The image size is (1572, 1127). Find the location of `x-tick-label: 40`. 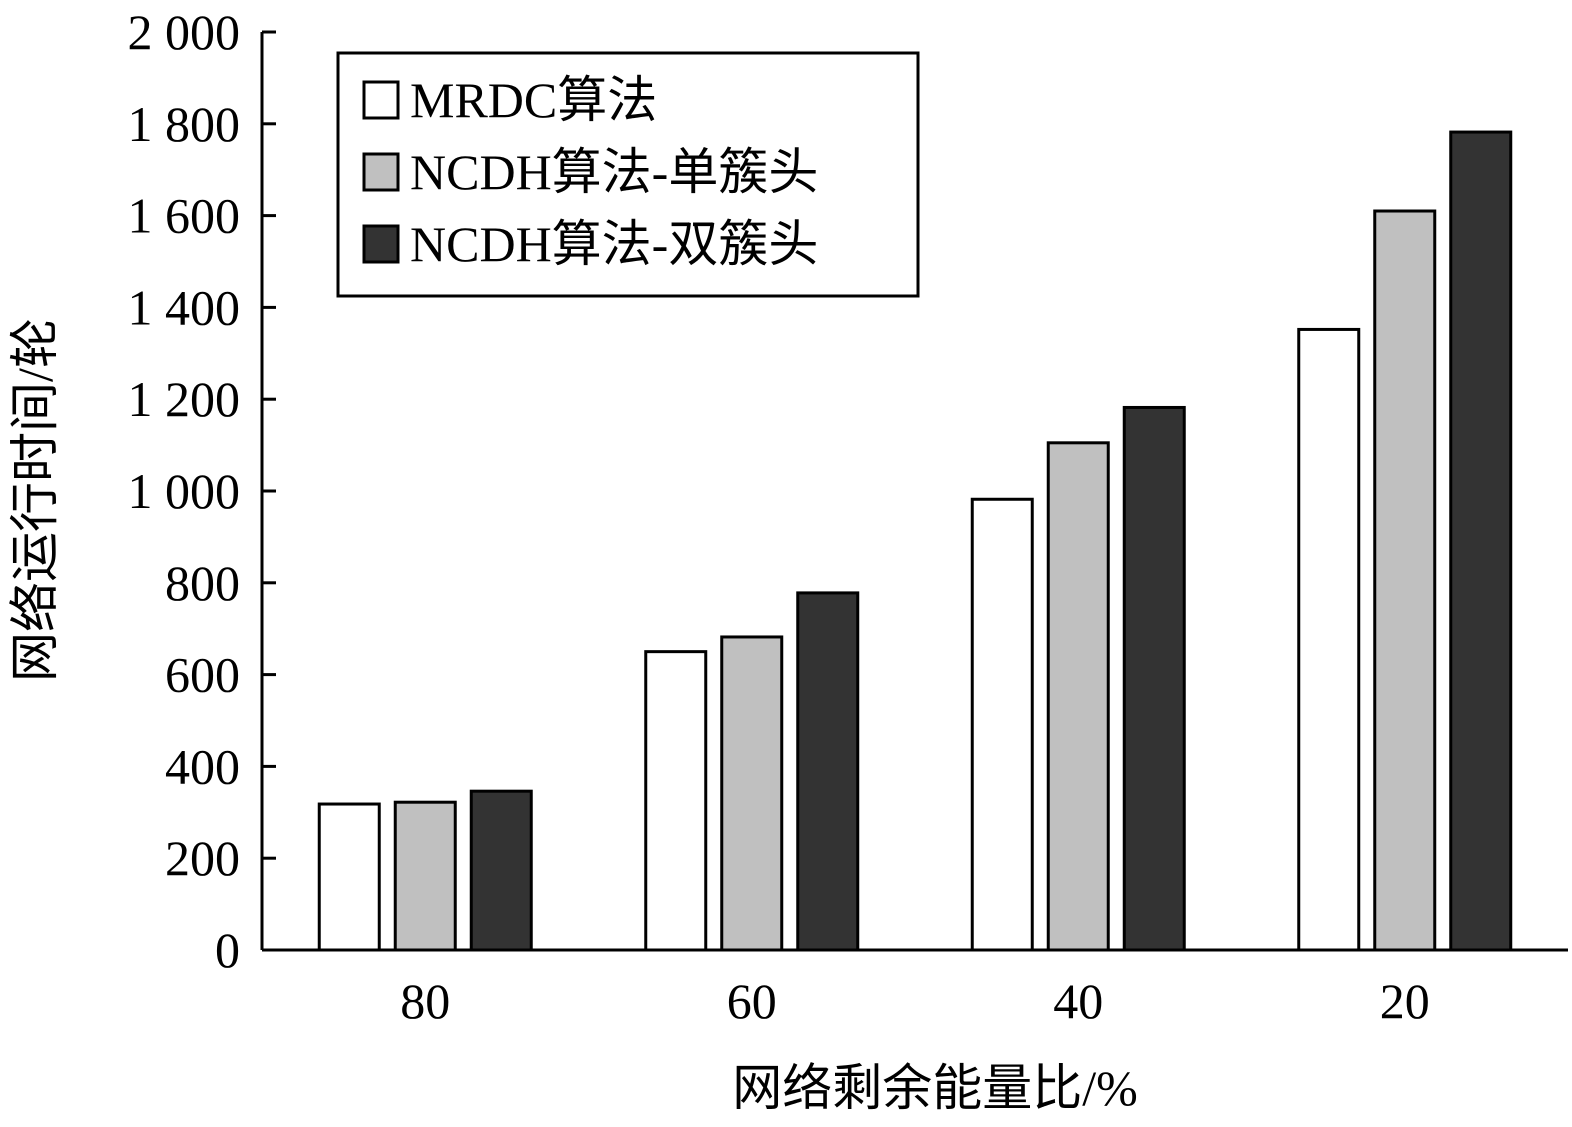

x-tick-label: 40 is located at coordinates (1078, 1001).